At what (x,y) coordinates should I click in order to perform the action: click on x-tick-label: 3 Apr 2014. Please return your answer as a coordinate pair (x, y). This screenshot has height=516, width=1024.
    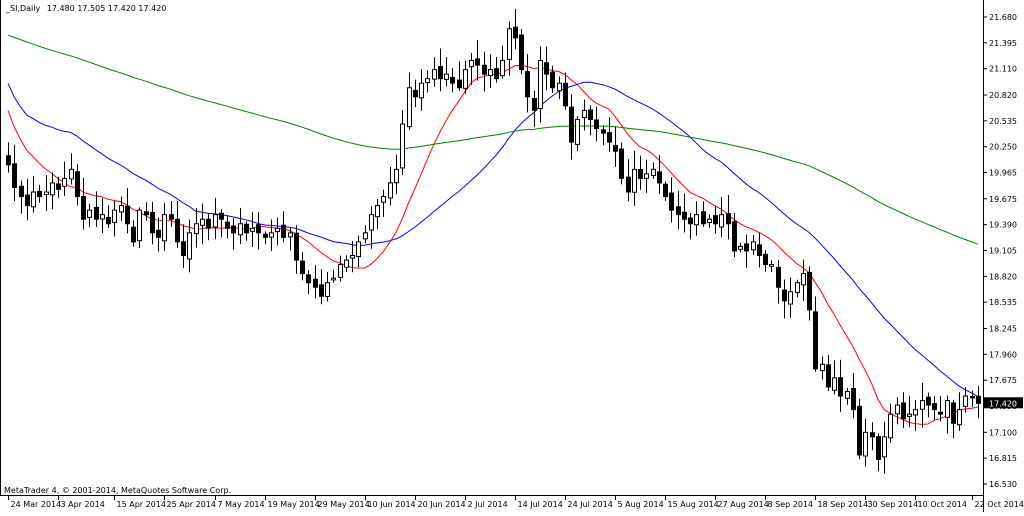
    Looking at the image, I should click on (83, 504).